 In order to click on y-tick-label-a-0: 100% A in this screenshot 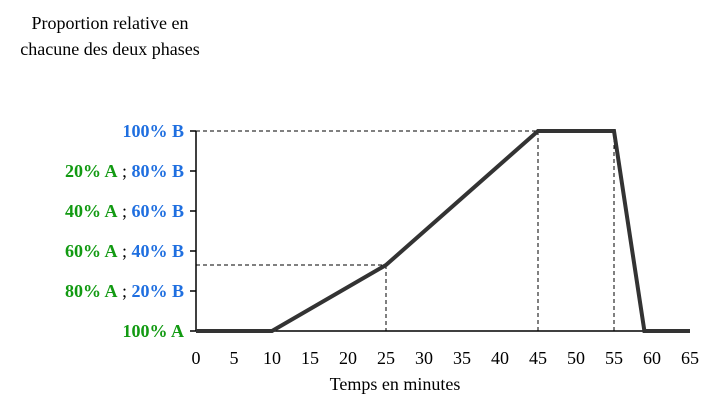, I will do `click(153, 331)`.